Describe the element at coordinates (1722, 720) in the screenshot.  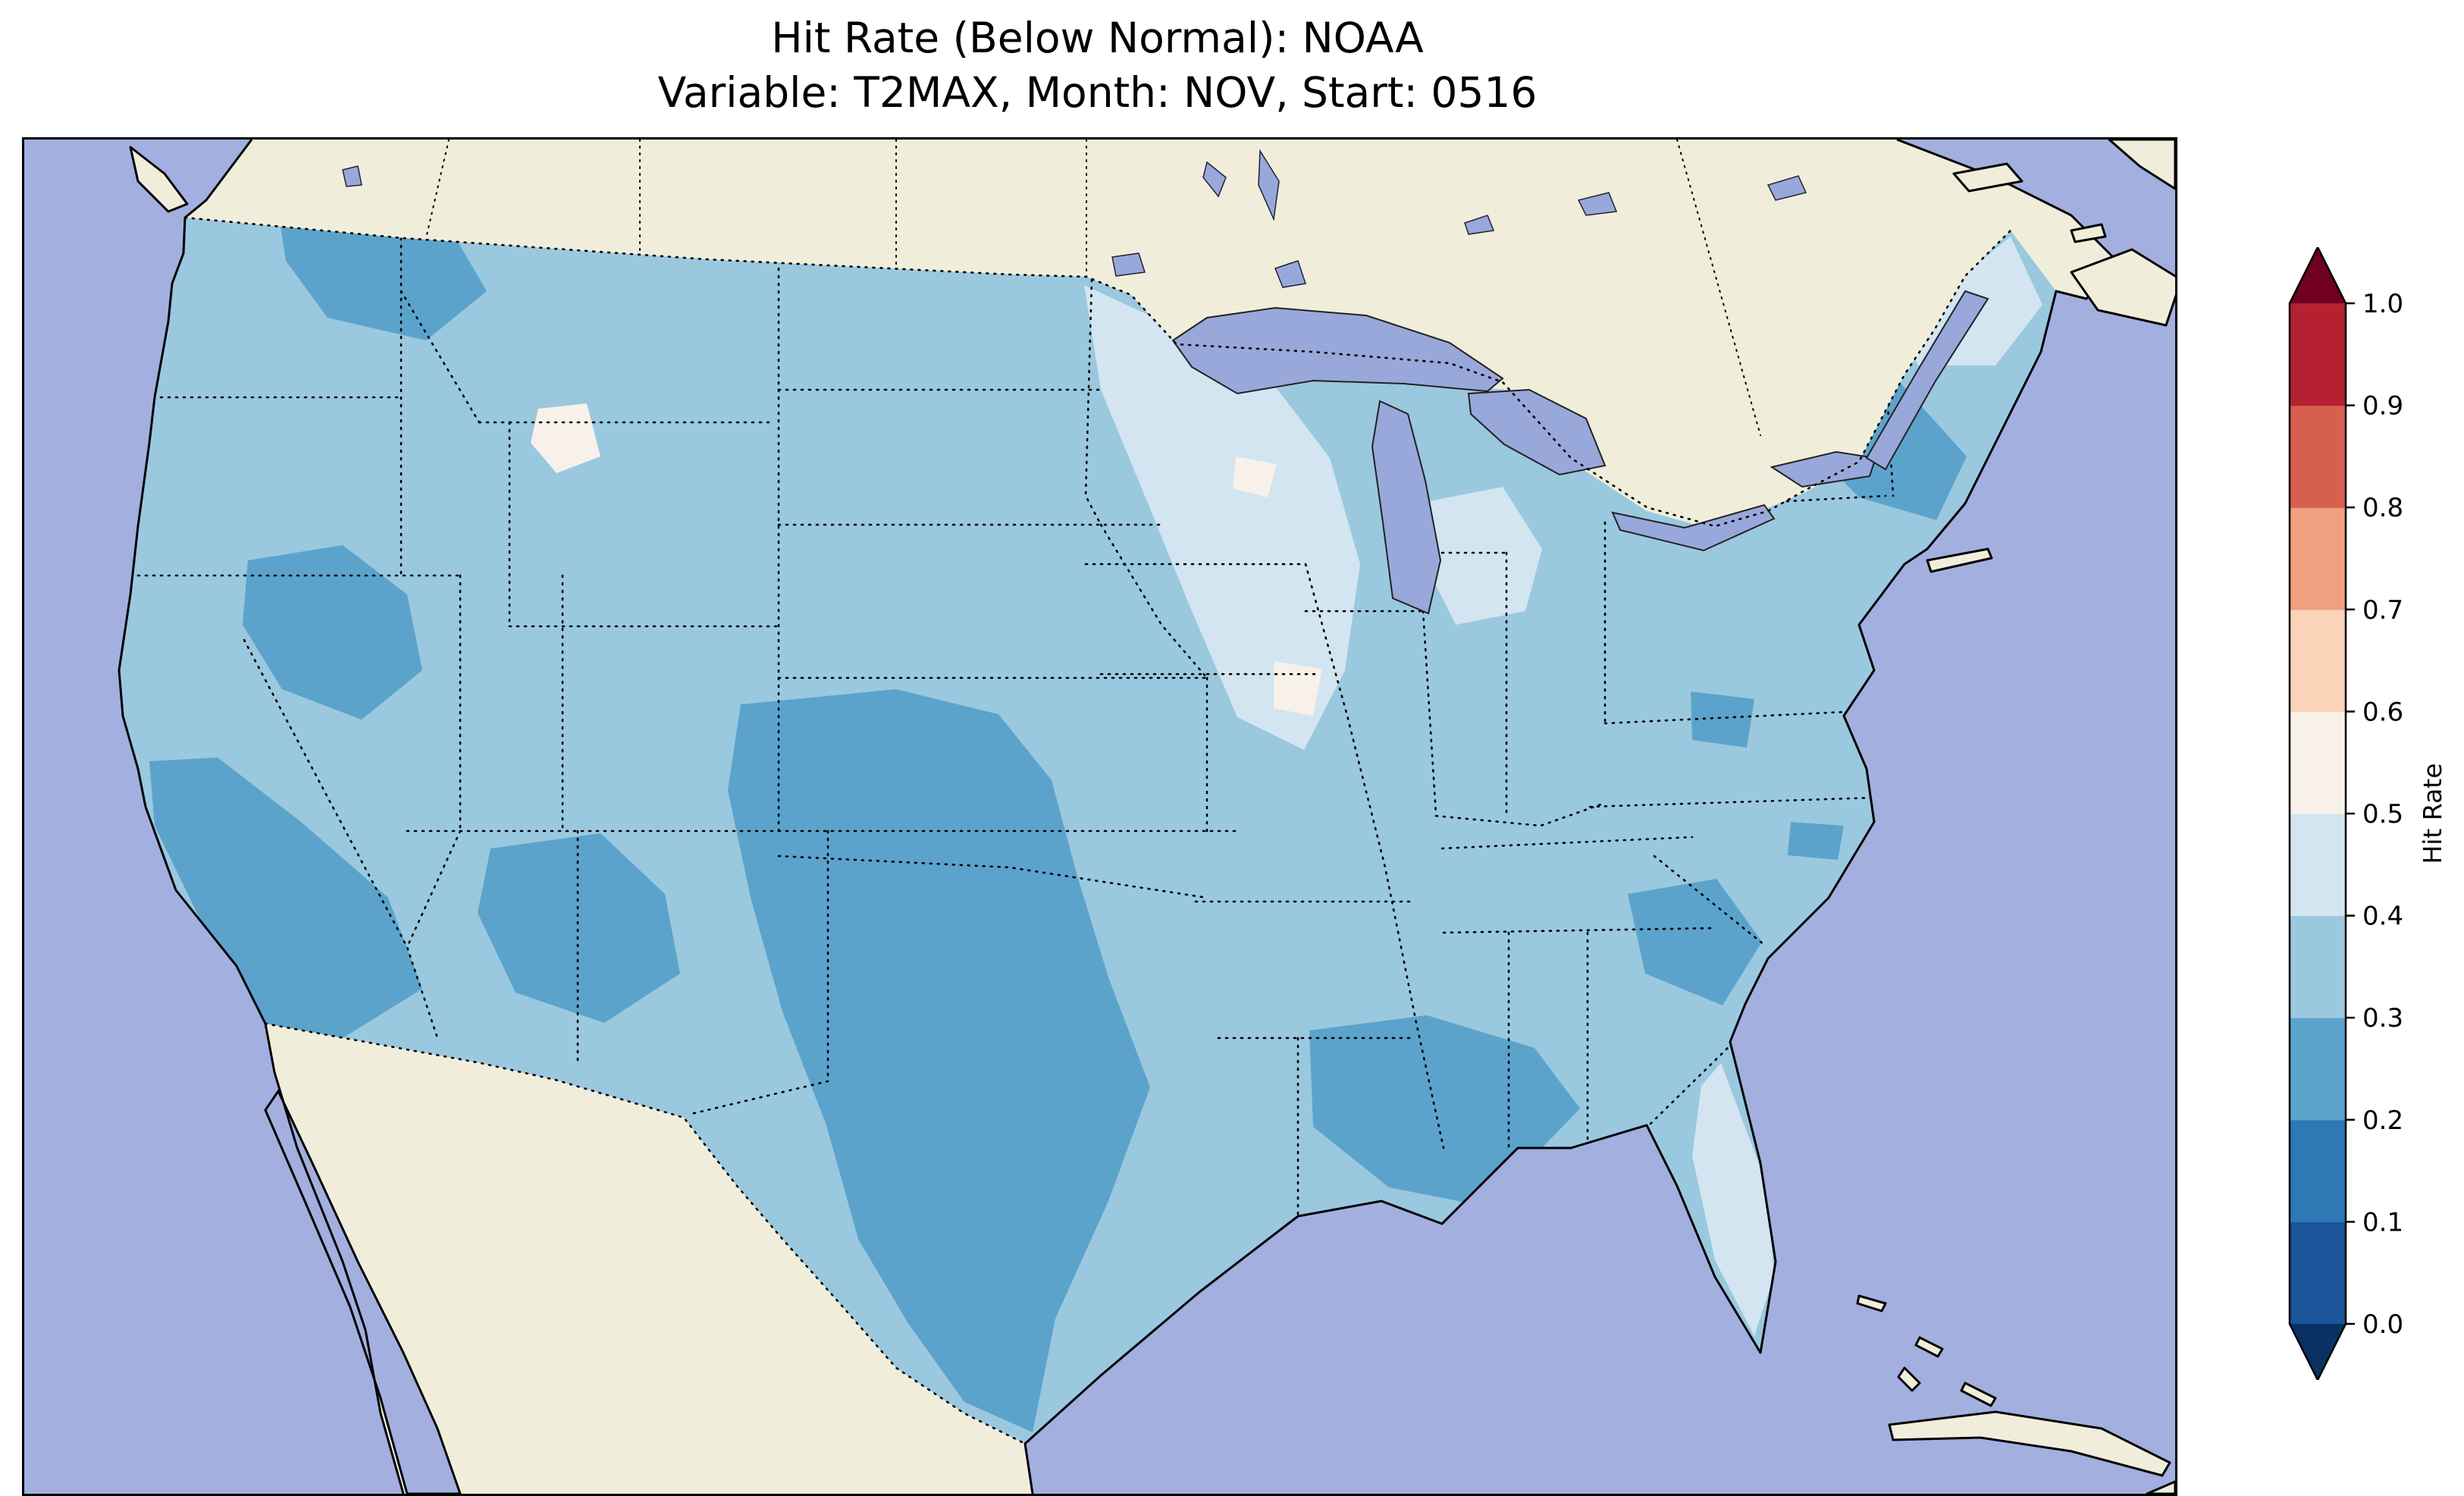
I see `hitrate-patch-virginia` at that location.